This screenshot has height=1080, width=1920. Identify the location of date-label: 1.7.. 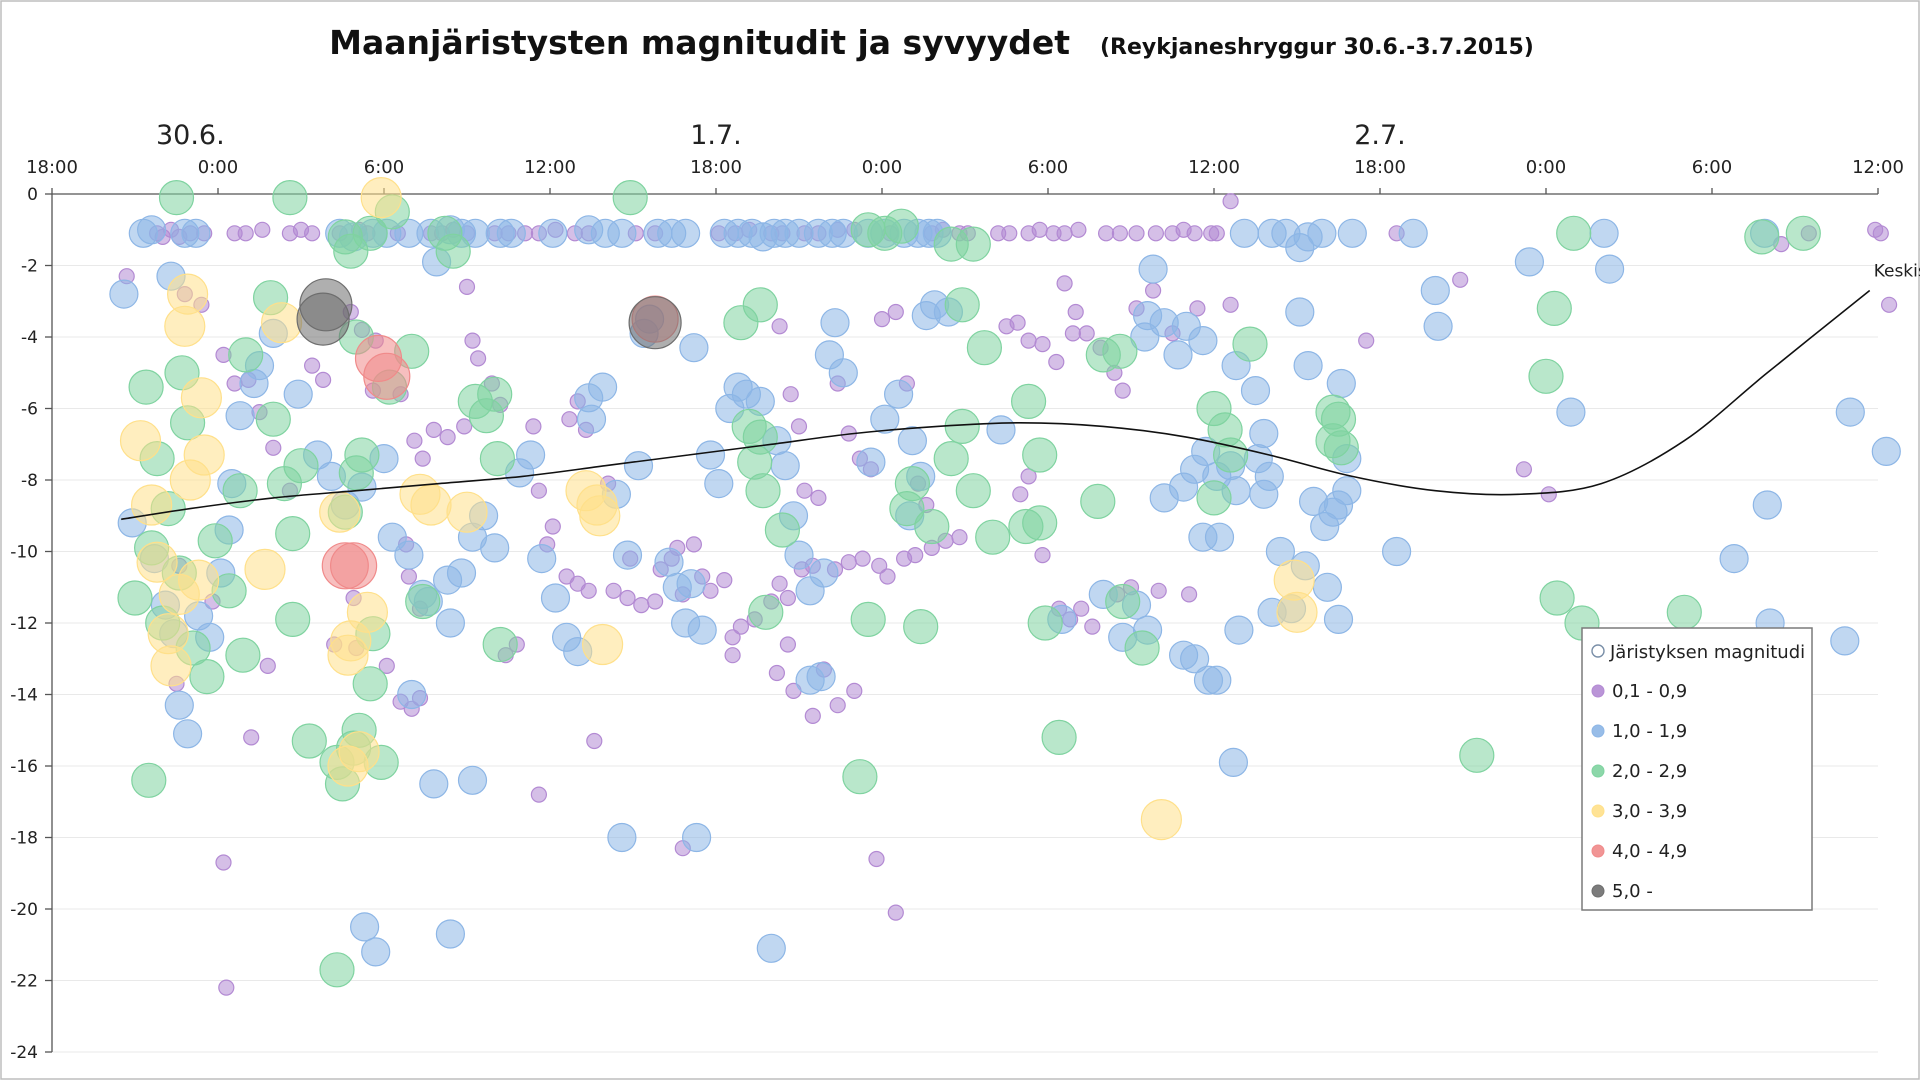
(716, 135).